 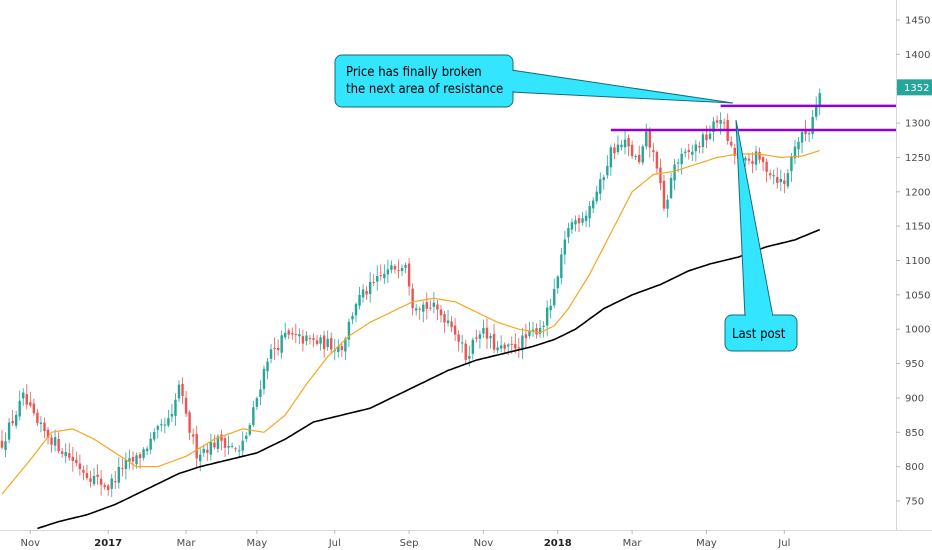 What do you see at coordinates (914, 502) in the screenshot?
I see `price-axis-tick-label: 750` at bounding box center [914, 502].